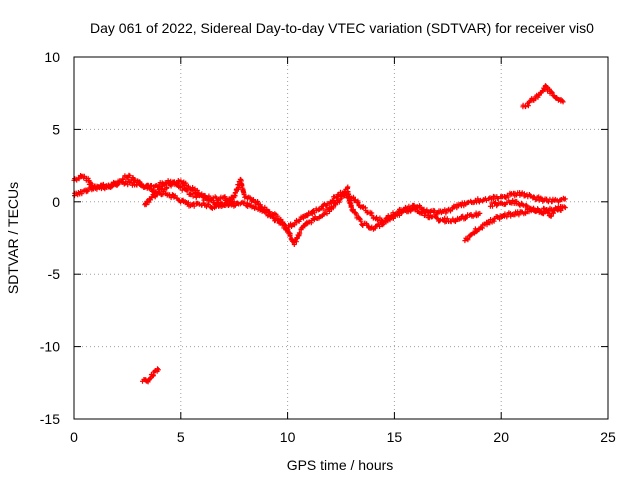 This screenshot has height=480, width=640. Describe the element at coordinates (13, 238) in the screenshot. I see `y-axis-title: SDTVAR / TECUs` at that location.